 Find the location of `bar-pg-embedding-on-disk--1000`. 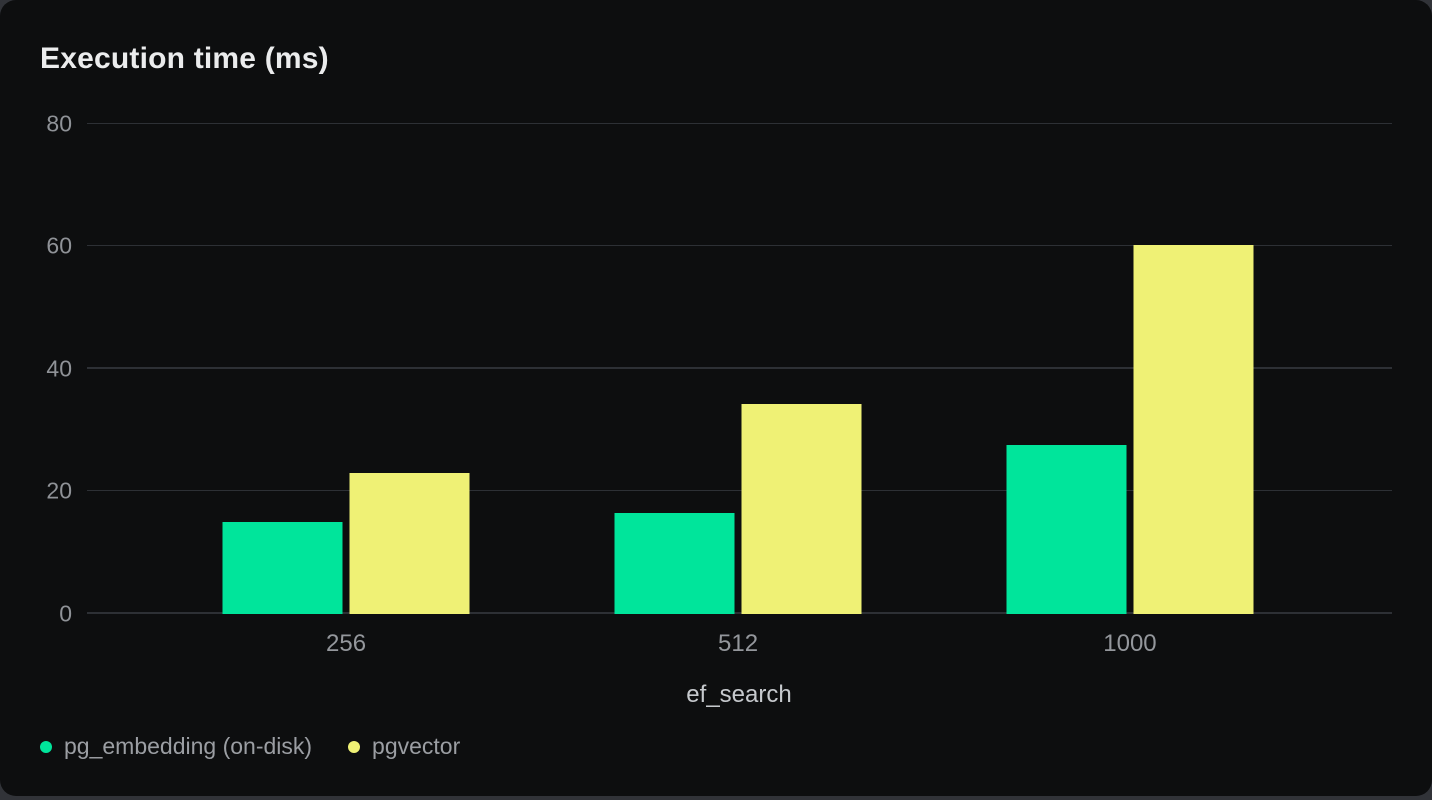

bar-pg-embedding-on-disk--1000 is located at coordinates (1066, 529).